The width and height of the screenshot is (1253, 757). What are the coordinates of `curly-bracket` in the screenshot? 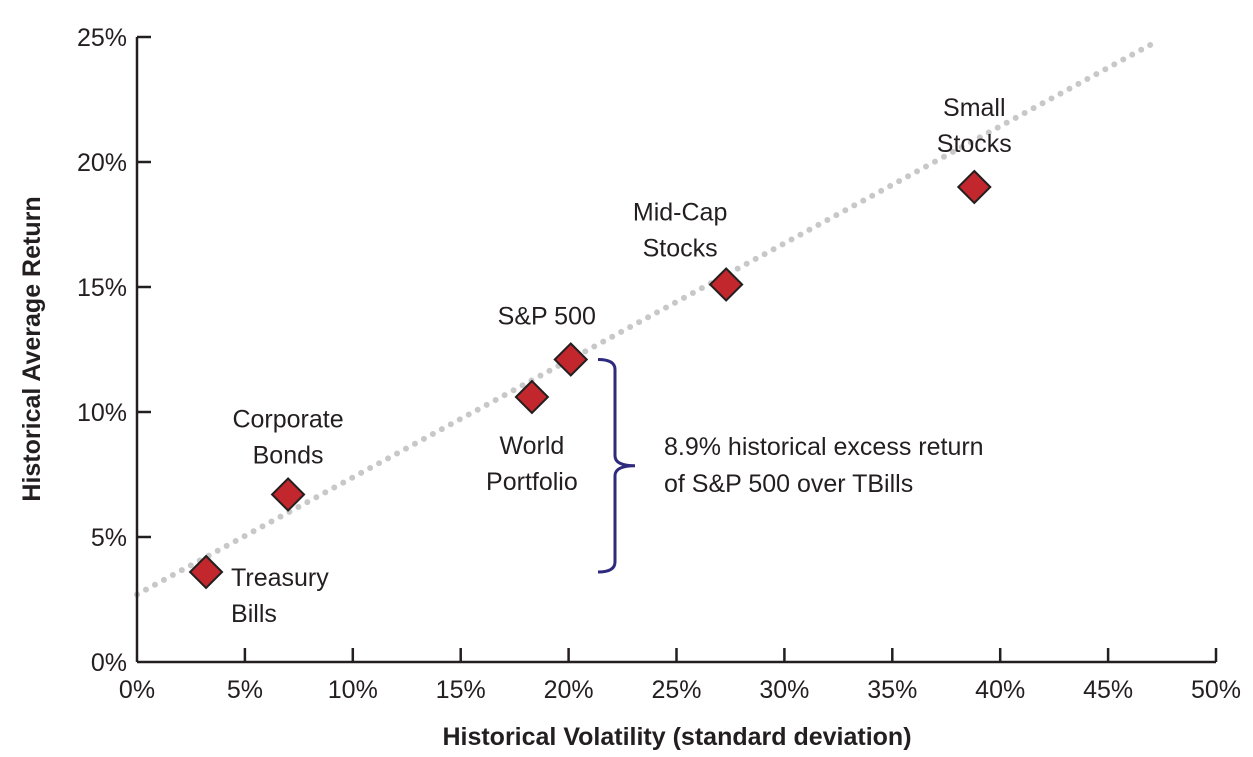 It's located at (616, 466).